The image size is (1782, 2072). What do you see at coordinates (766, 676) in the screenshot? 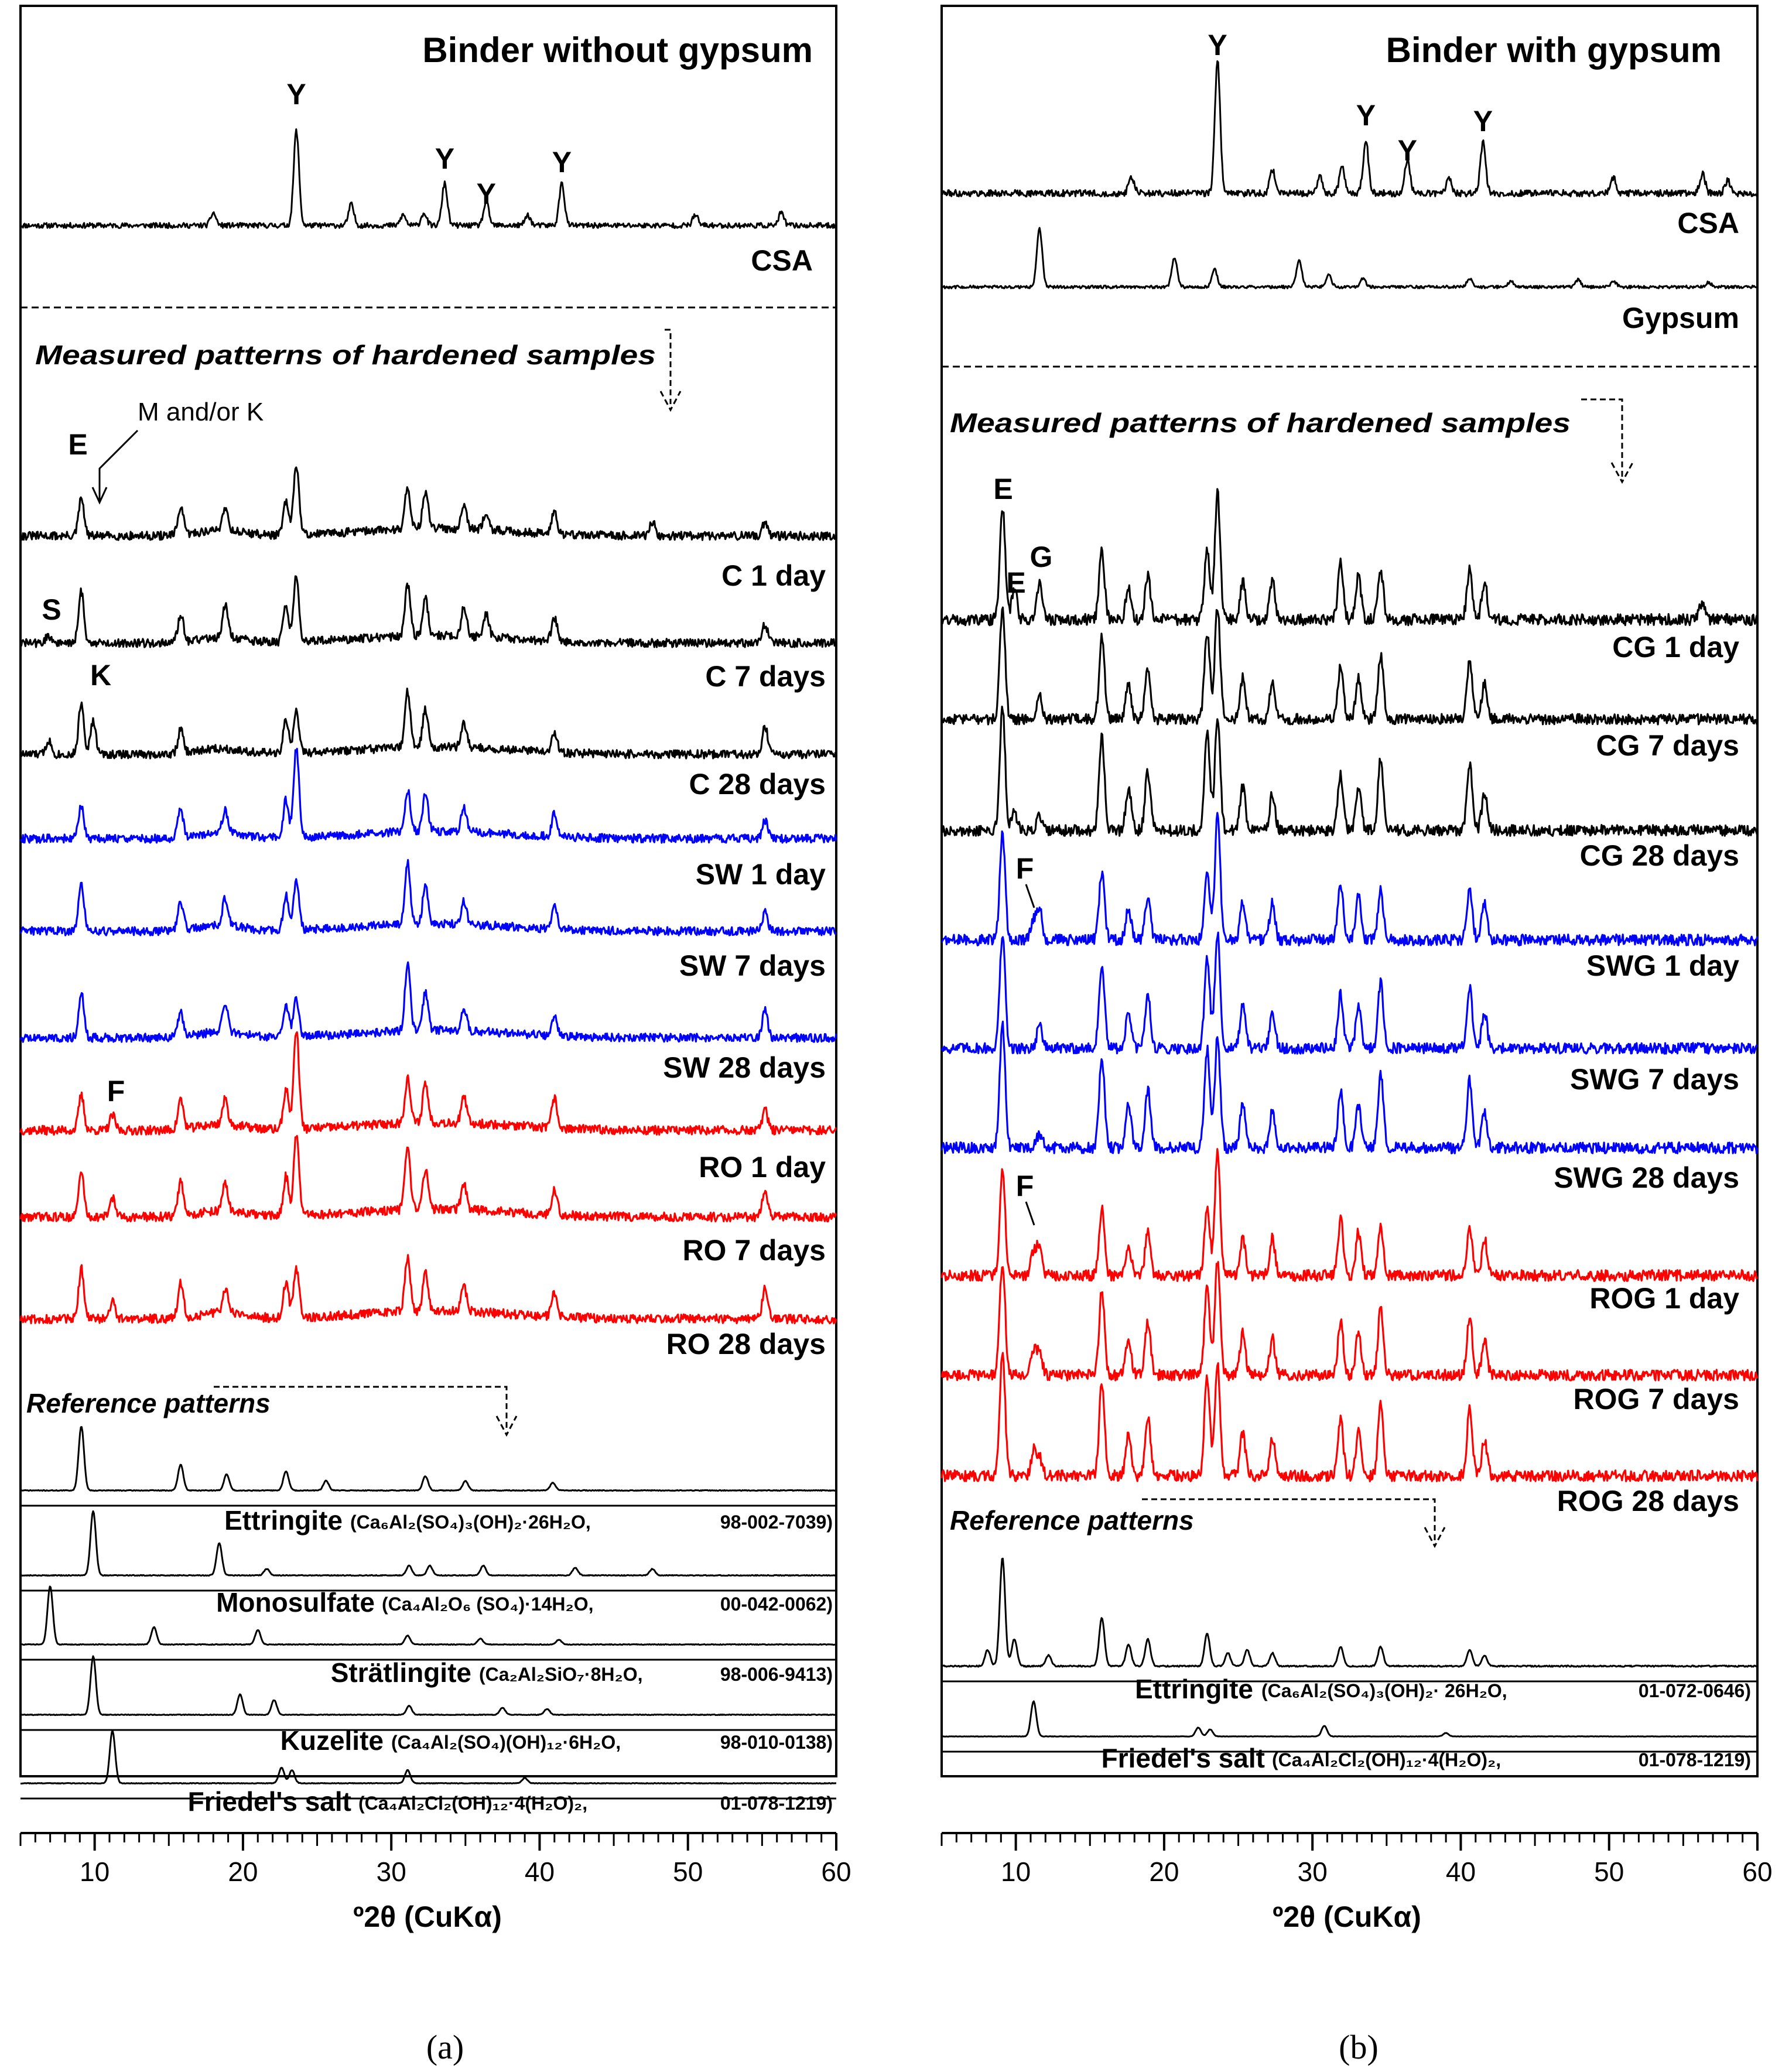
I see `panel-a-curve-label-c7: C 7 days` at bounding box center [766, 676].